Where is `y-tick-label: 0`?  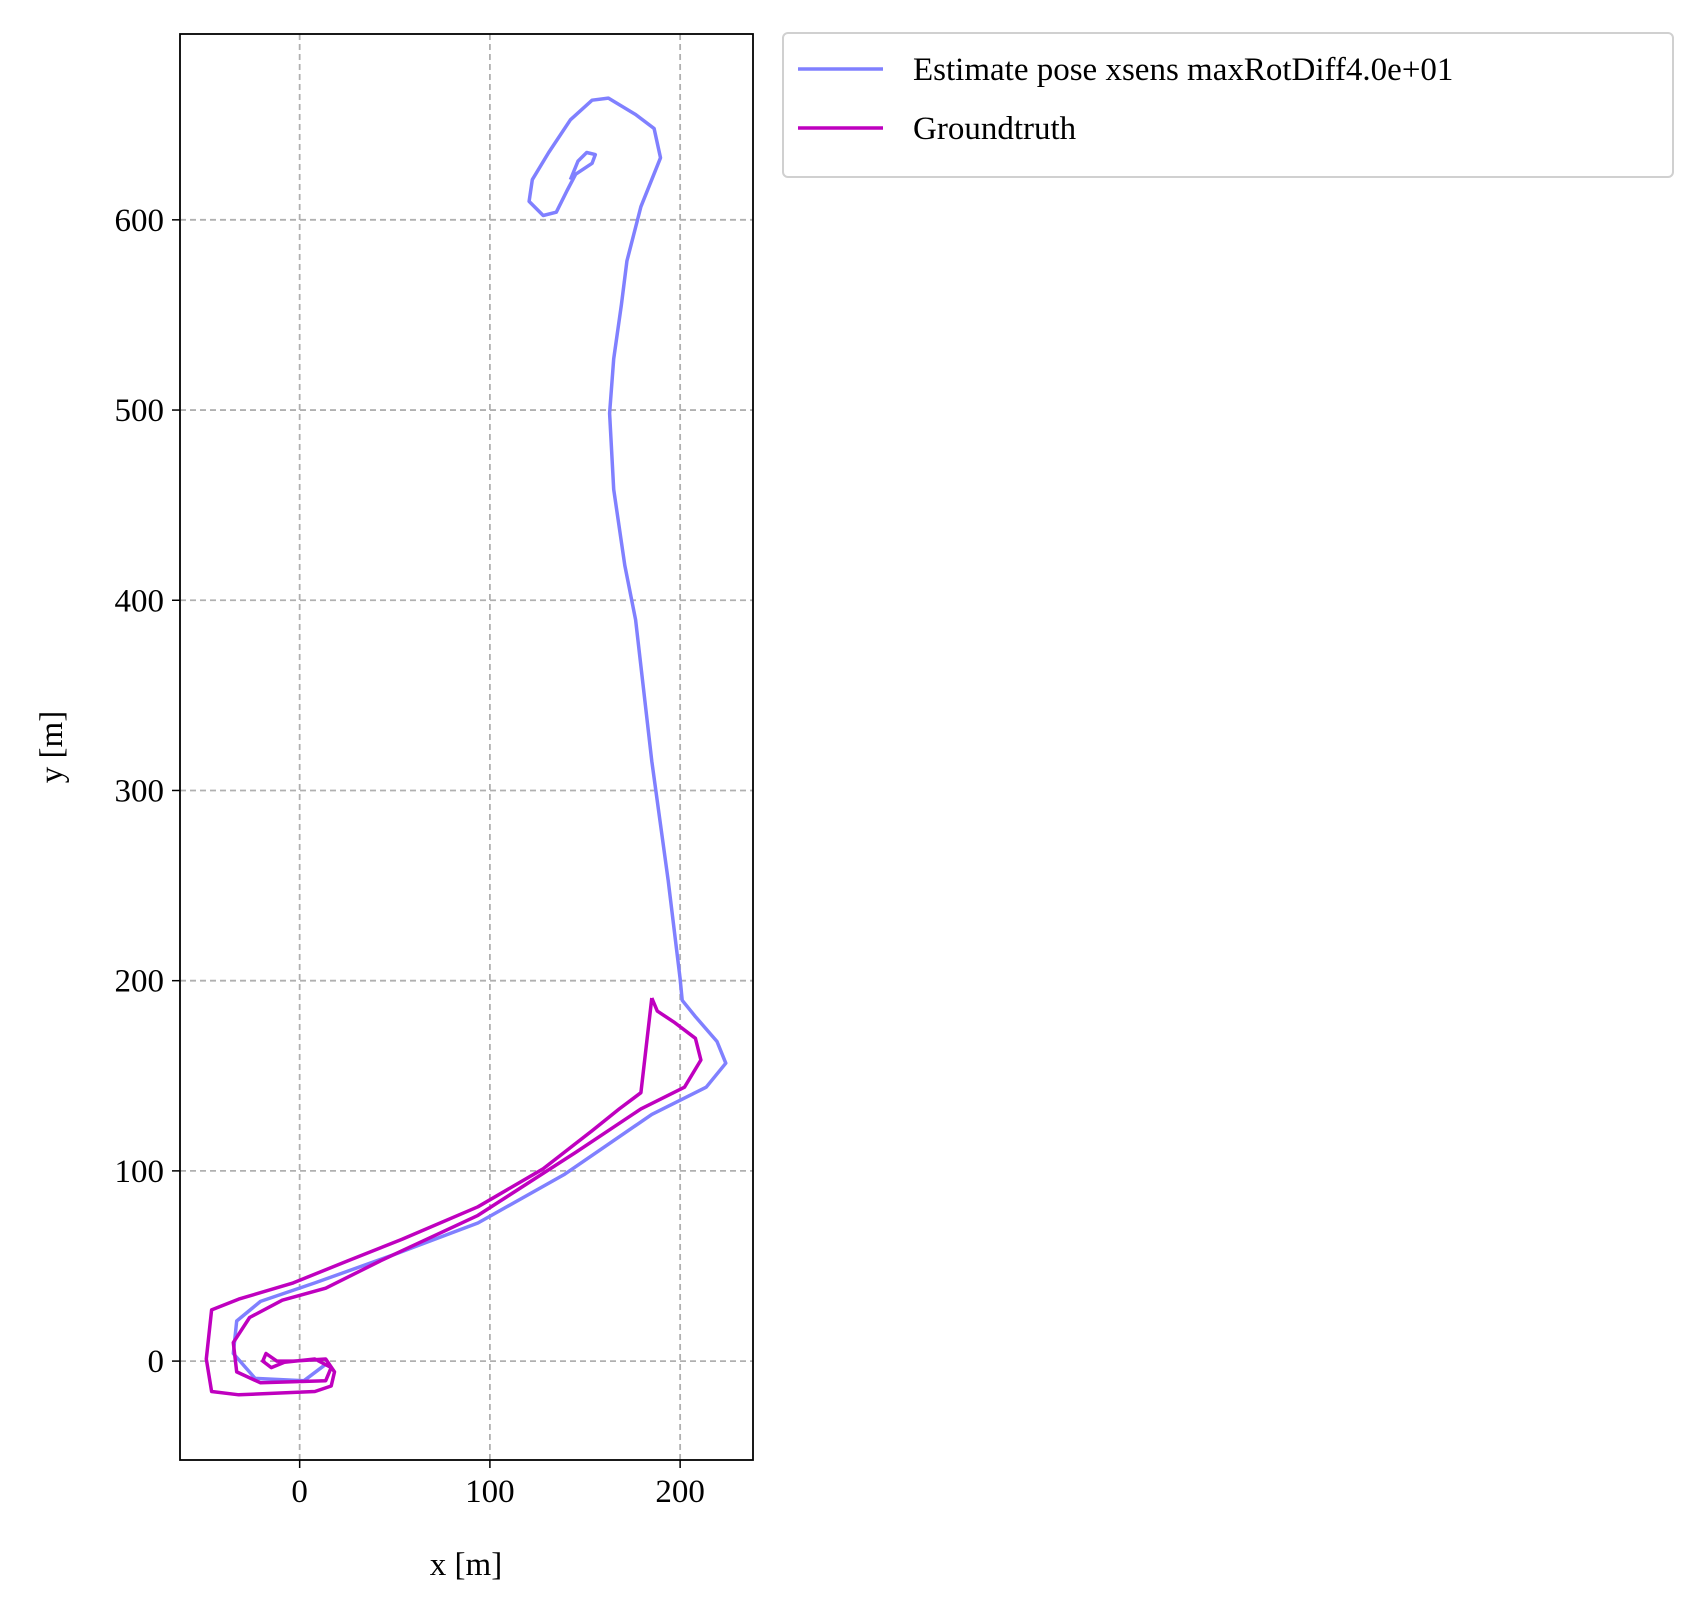
y-tick-label: 0 is located at coordinates (156, 1362).